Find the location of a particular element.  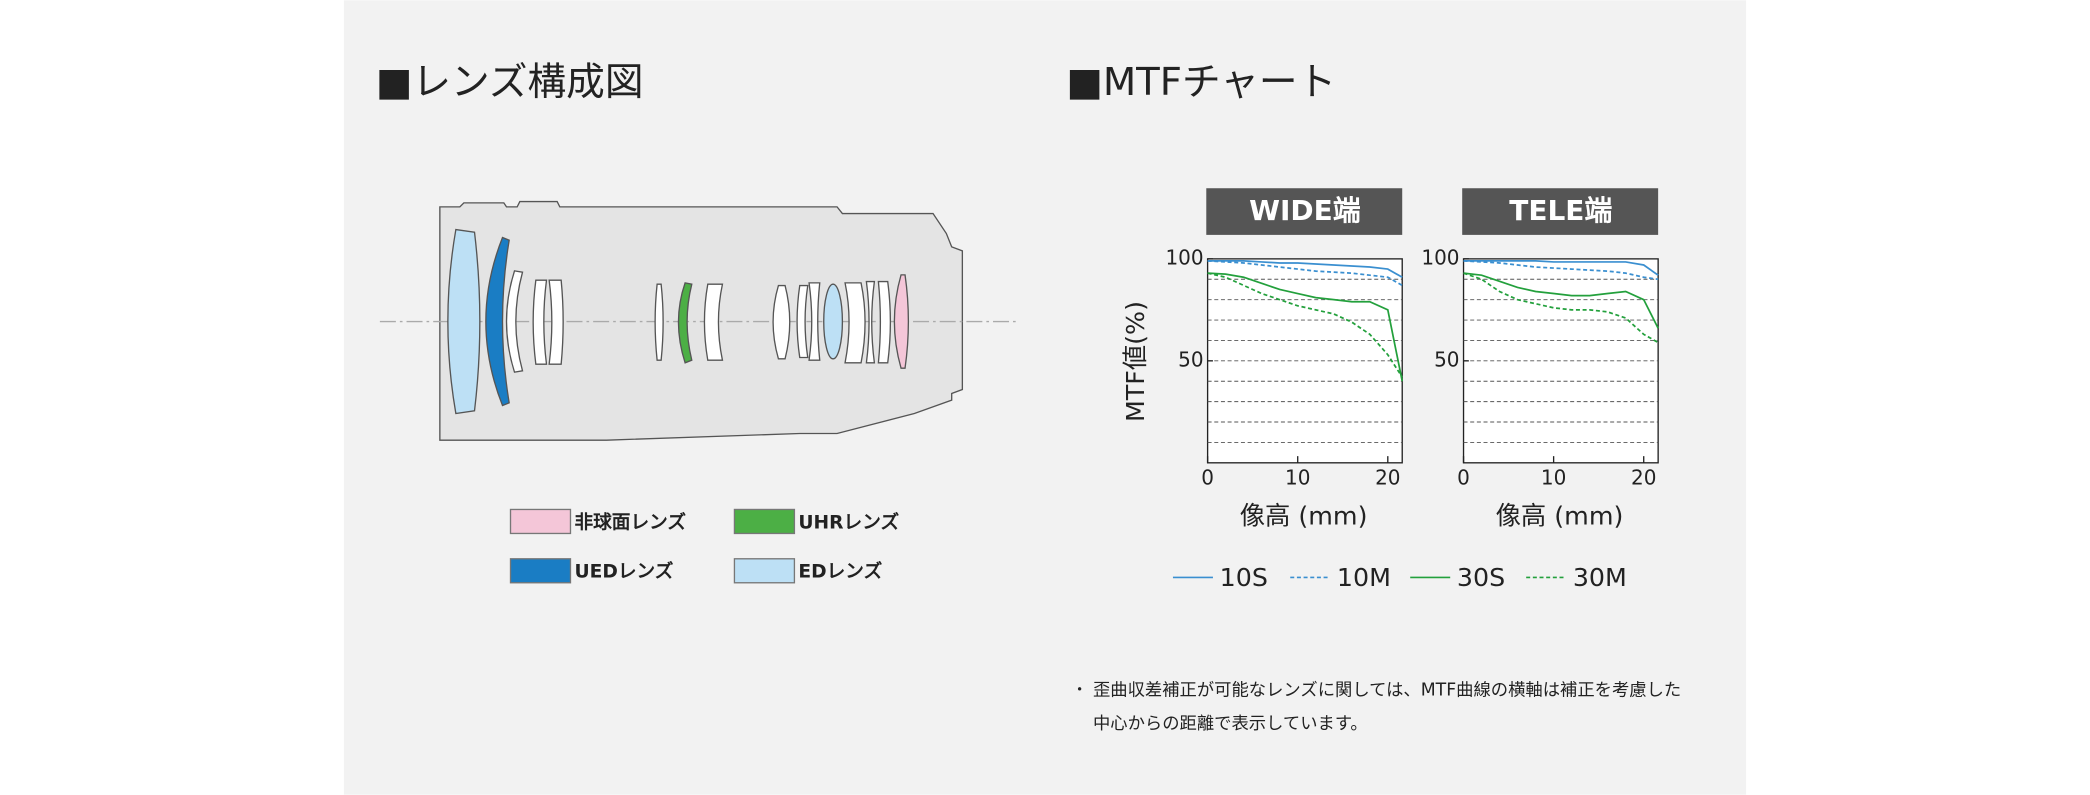

legend-label: UEDレンズ is located at coordinates (623, 572).